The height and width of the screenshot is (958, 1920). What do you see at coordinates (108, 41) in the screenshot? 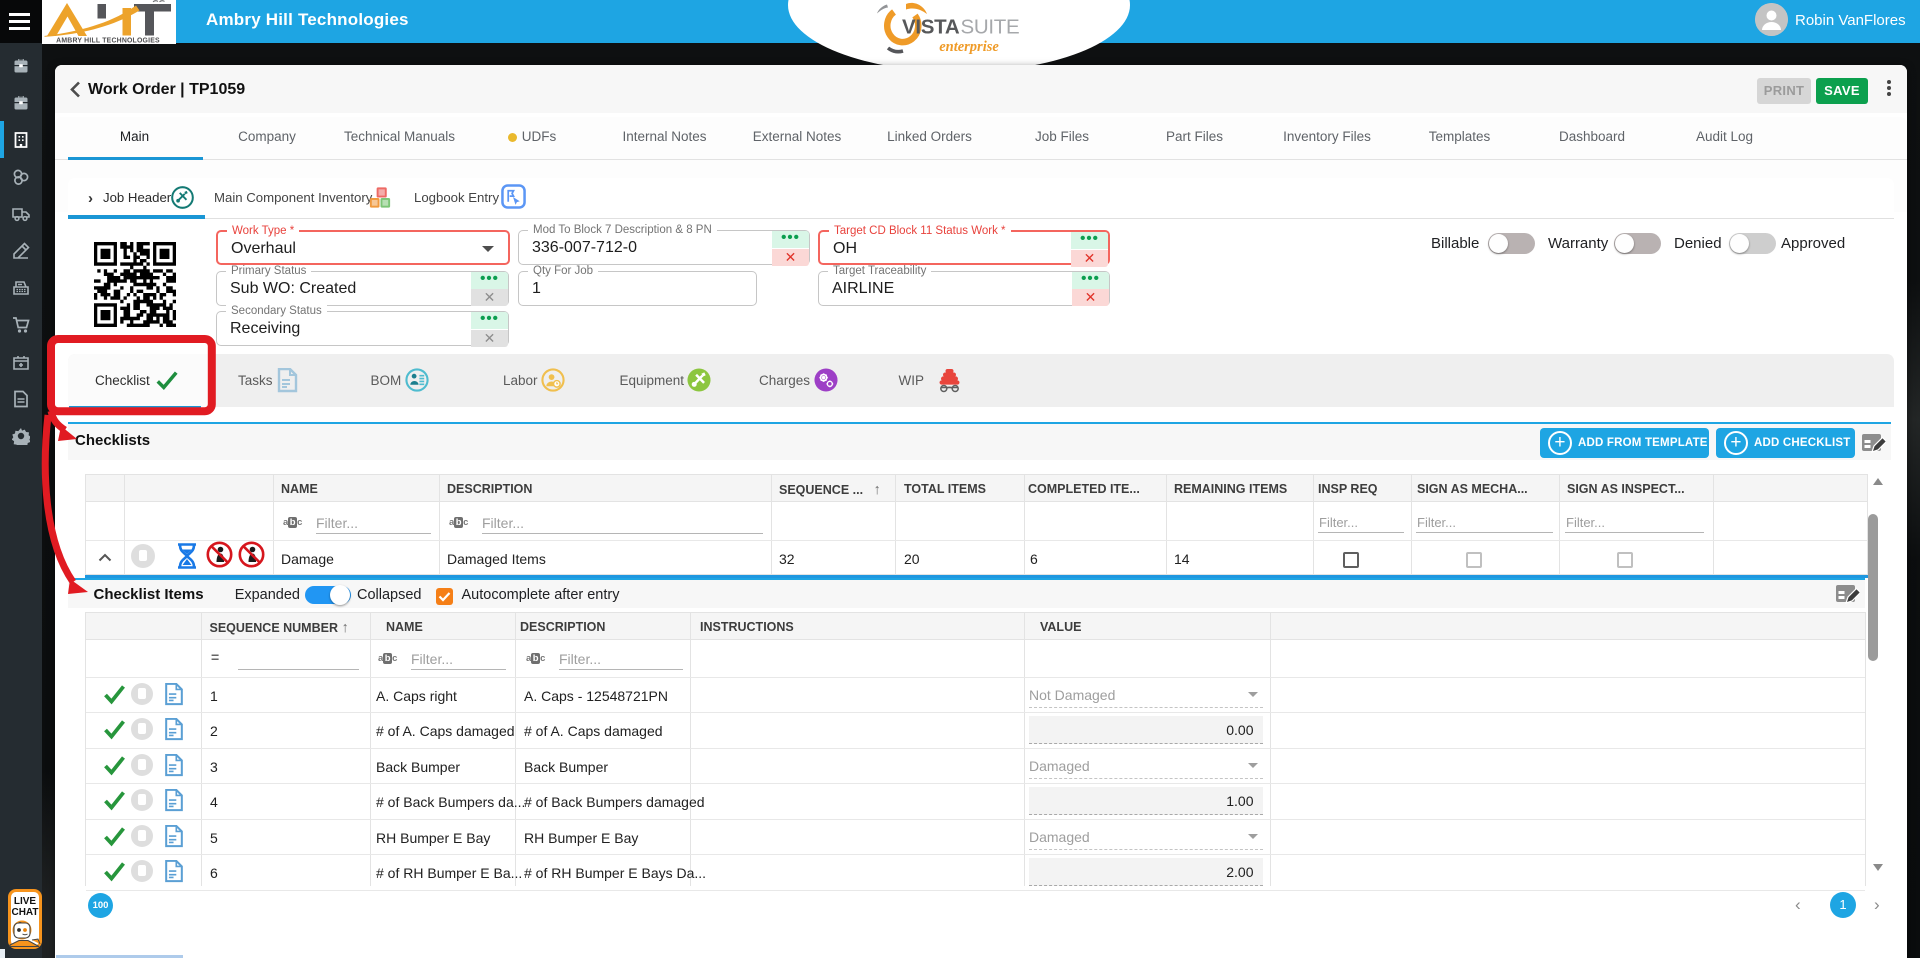
I see `svg-text: AMBRY HILL TECHNOLOGIES` at bounding box center [108, 41].